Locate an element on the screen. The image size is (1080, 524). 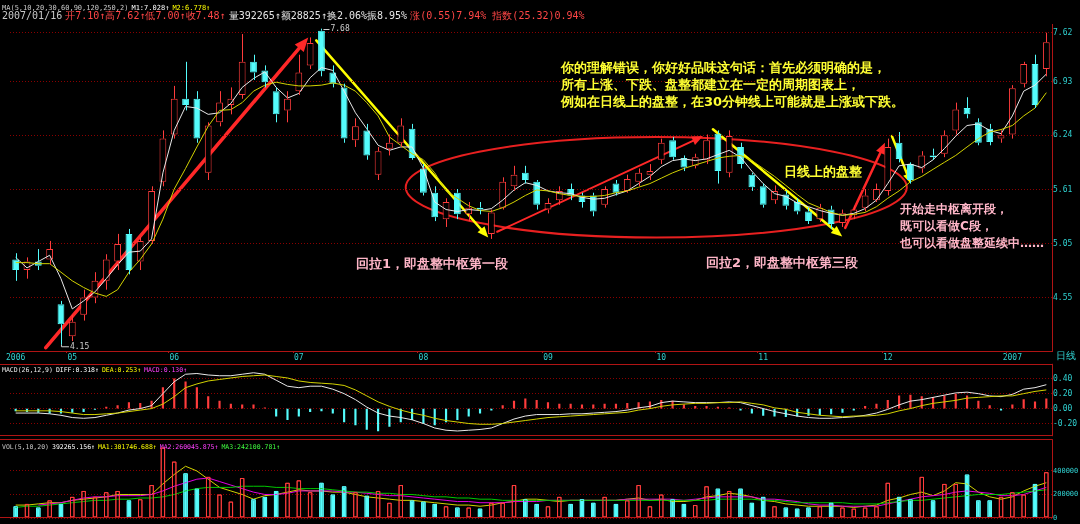
y-tick-label: -0.20 is located at coordinates (1065, 423).